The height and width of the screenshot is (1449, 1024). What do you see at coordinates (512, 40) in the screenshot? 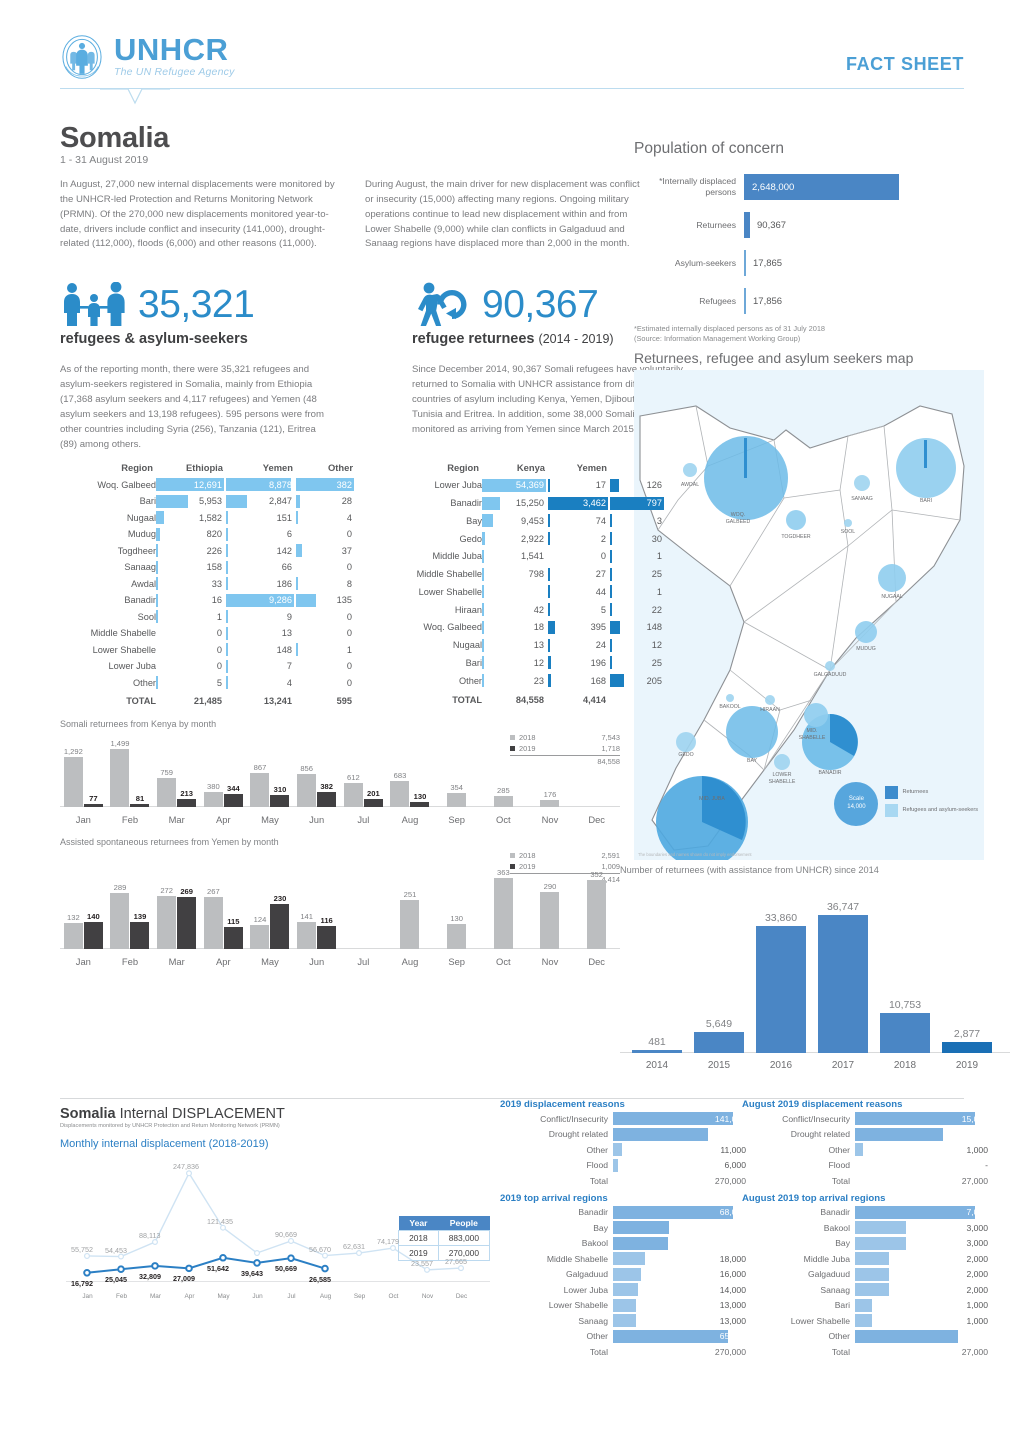
I see `page-header: UNHCR The UN Refugee Agency FACT SHEET` at bounding box center [512, 40].